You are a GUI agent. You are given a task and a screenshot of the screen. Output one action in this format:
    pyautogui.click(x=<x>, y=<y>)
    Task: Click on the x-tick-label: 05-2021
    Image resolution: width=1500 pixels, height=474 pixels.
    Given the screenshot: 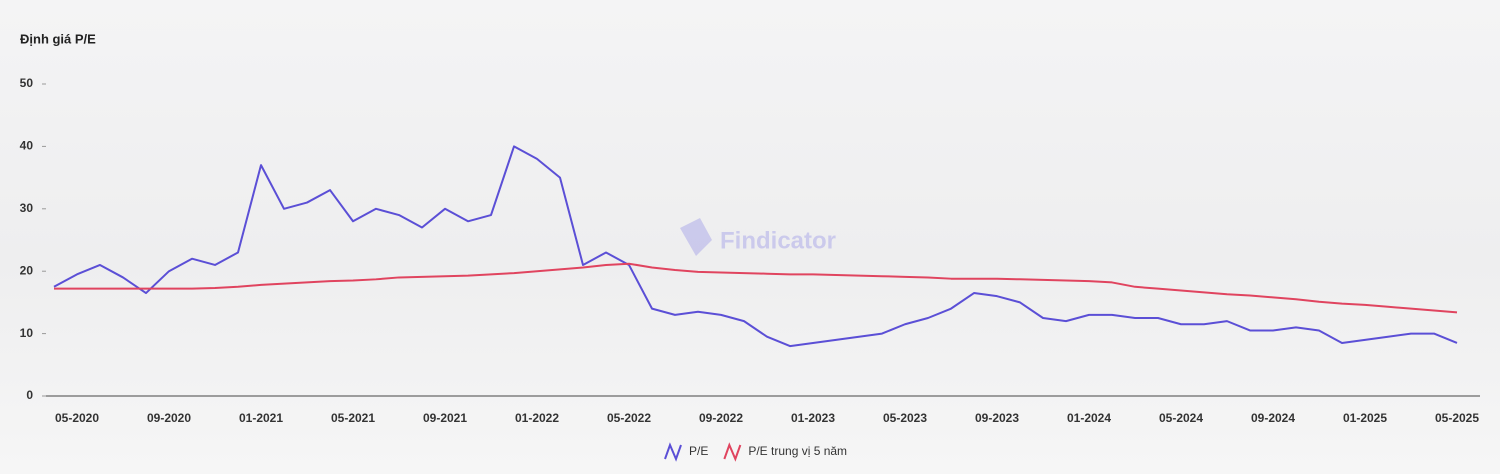 What is the action you would take?
    pyautogui.click(x=353, y=418)
    